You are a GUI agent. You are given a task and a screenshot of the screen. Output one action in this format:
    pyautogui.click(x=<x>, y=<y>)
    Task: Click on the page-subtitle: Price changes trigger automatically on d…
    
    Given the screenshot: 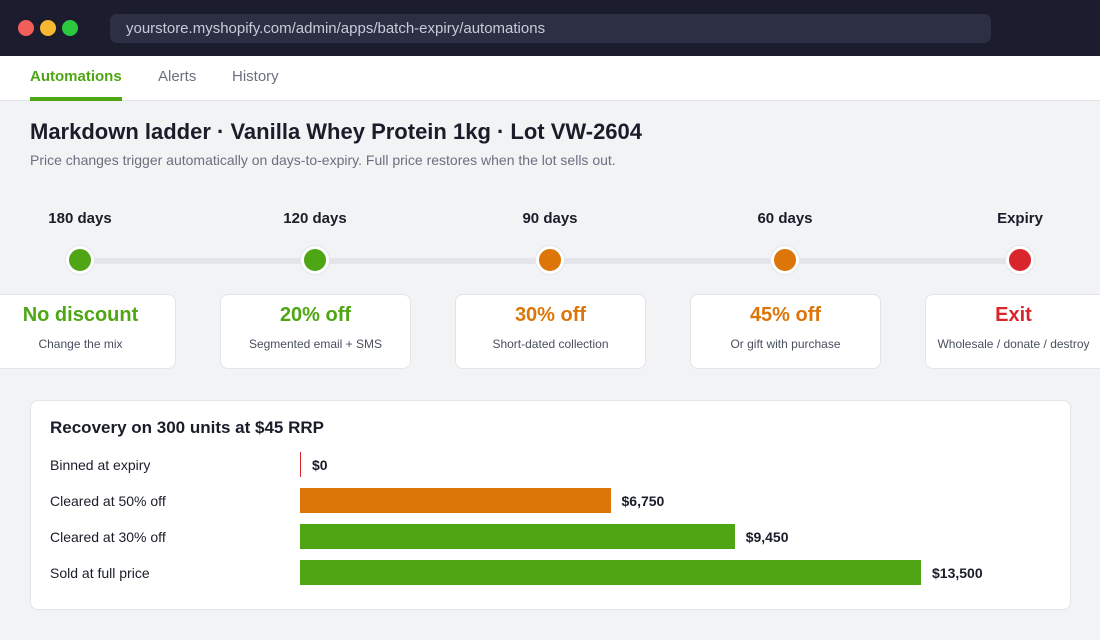 What is the action you would take?
    pyautogui.click(x=323, y=160)
    